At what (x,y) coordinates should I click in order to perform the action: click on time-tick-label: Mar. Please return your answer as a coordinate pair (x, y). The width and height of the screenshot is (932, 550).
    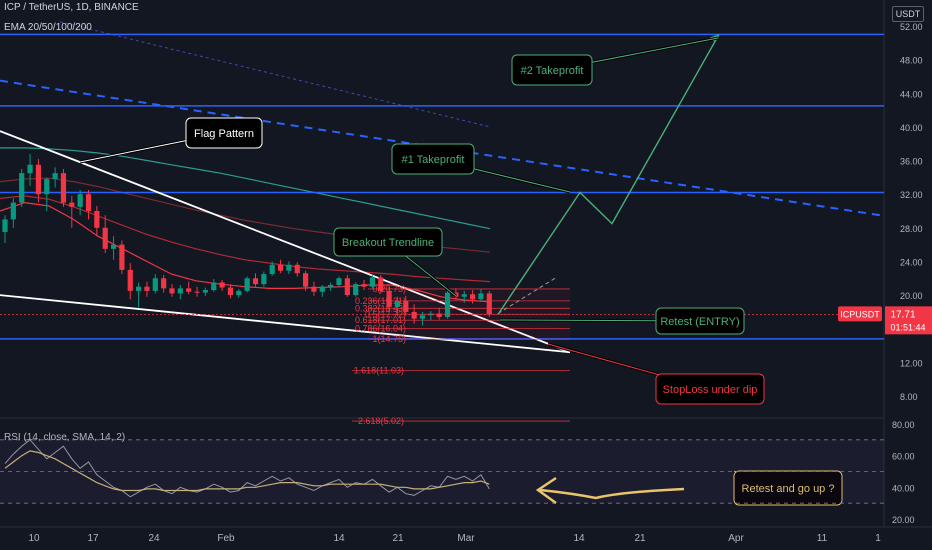
    Looking at the image, I should click on (466, 538).